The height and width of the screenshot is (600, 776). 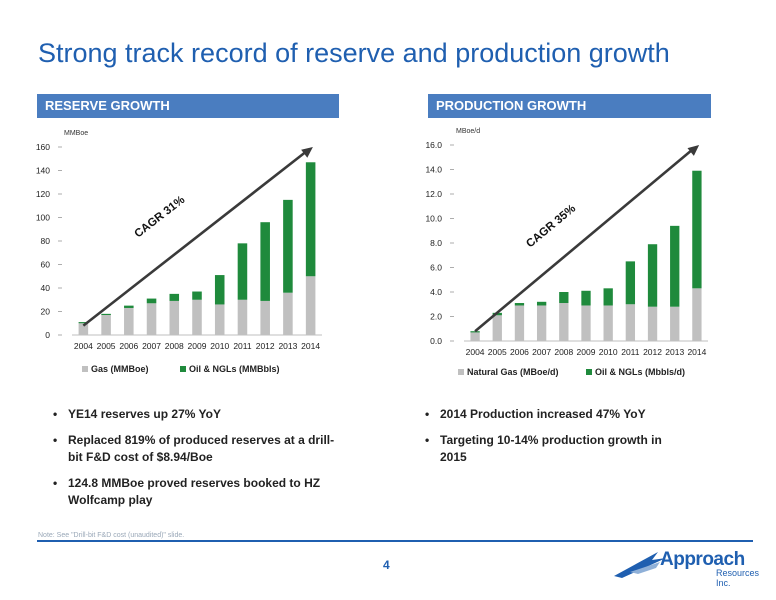 I want to click on y-tick-label: 6.0, so click(x=436, y=268).